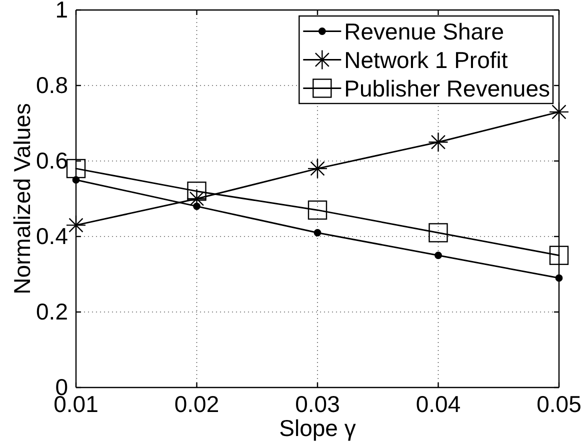 The image size is (582, 445). What do you see at coordinates (438, 403) in the screenshot?
I see `x-tick-label: 0.04` at bounding box center [438, 403].